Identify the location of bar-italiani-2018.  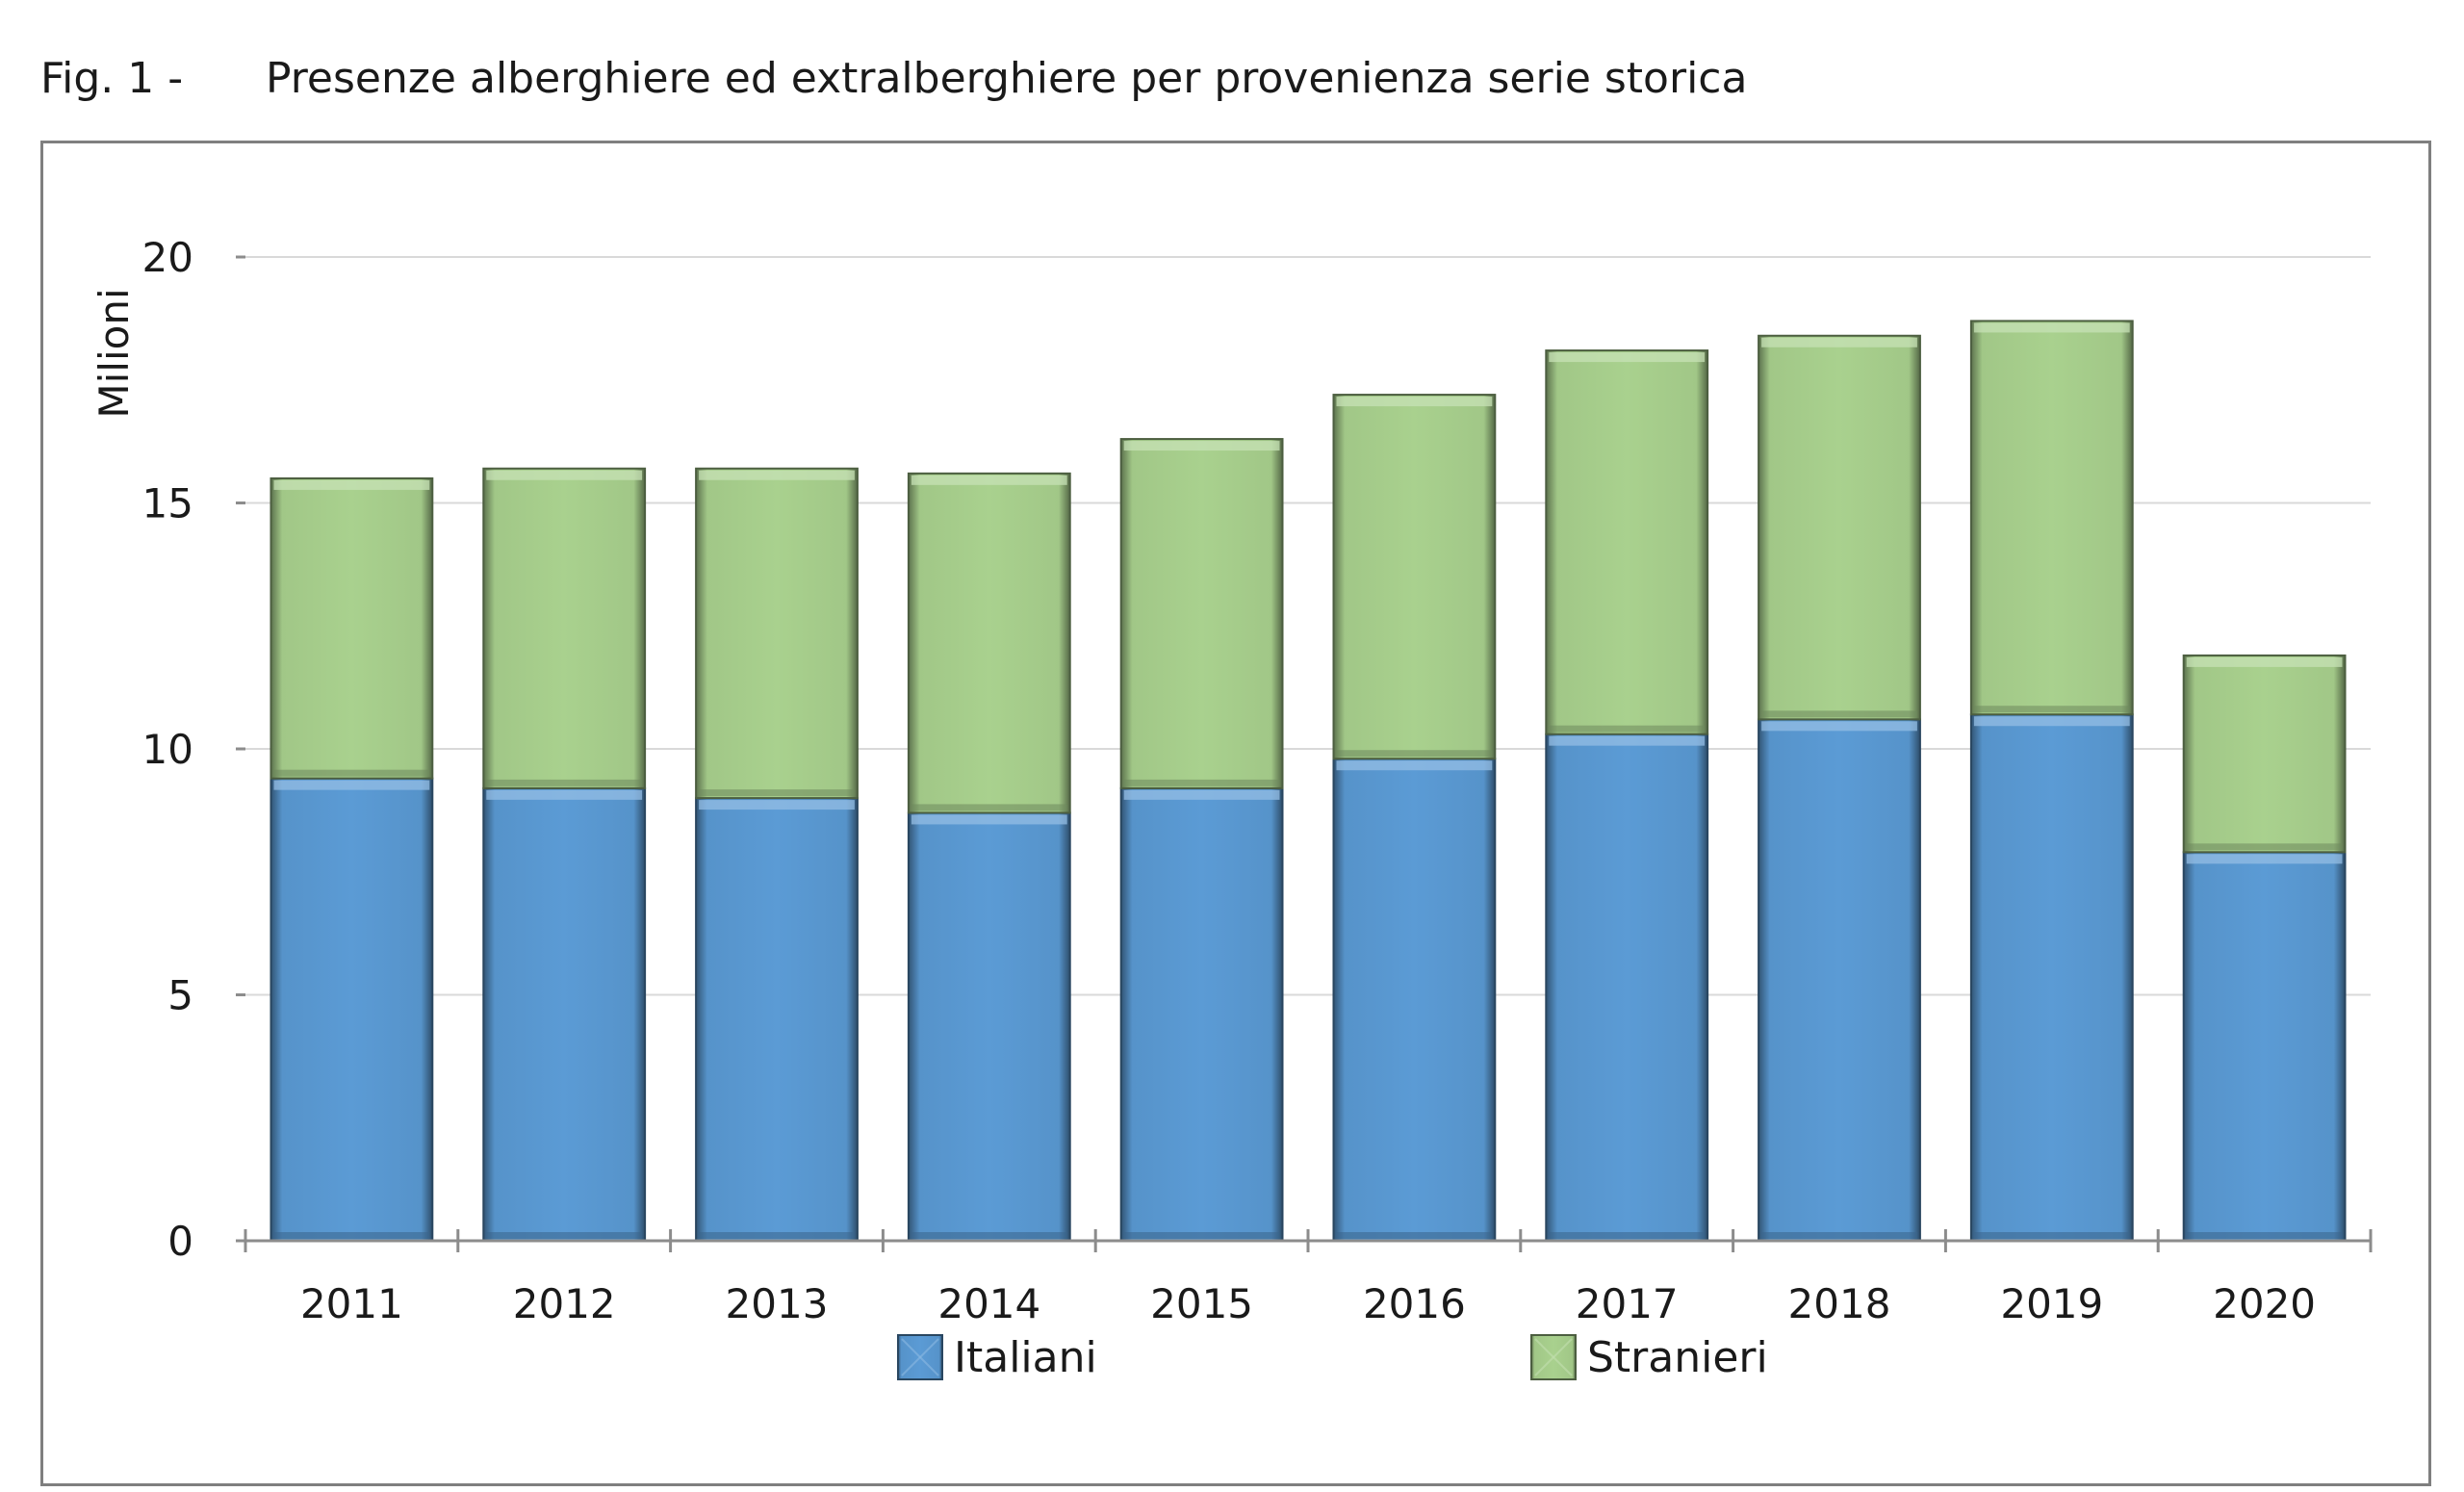
(1839, 980).